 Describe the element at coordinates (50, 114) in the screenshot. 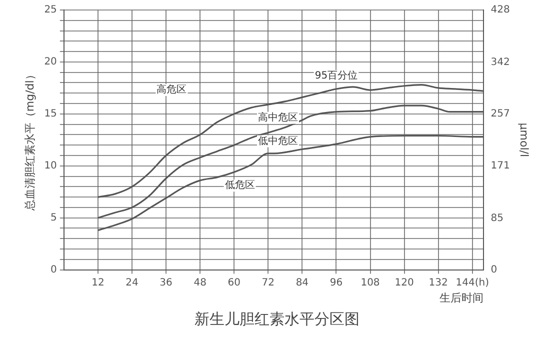

I see `y-tick-label: 15` at that location.